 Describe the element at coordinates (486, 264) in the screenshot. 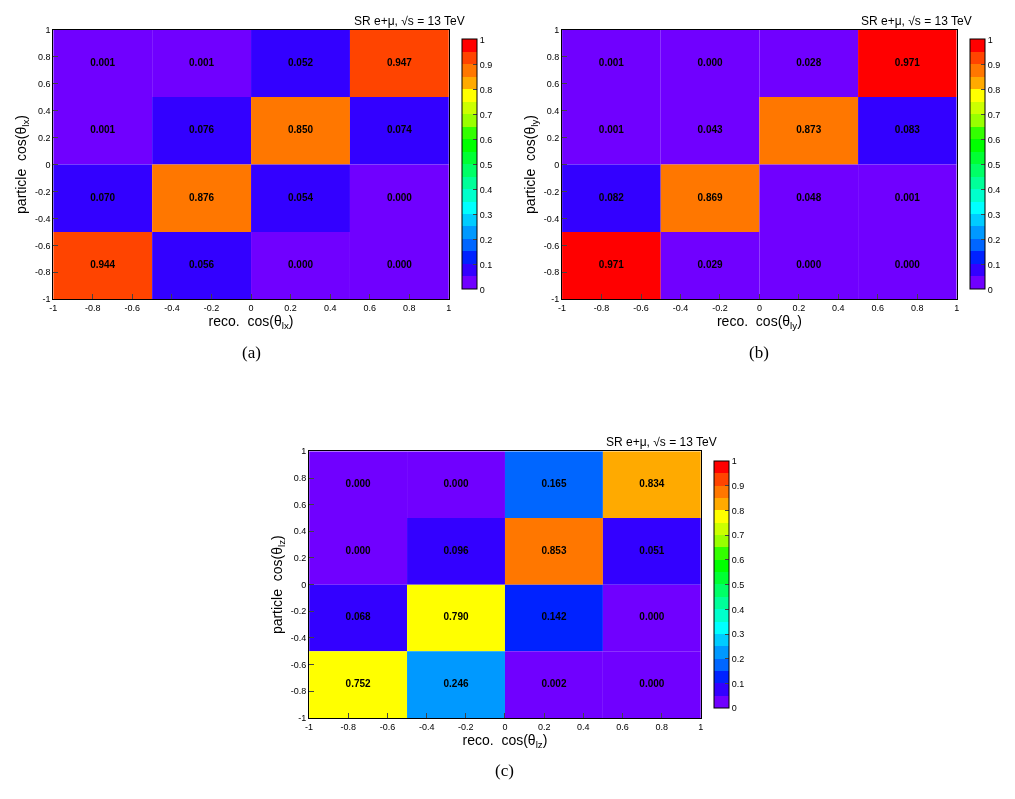

I see `color-bar-label: 0.1` at that location.